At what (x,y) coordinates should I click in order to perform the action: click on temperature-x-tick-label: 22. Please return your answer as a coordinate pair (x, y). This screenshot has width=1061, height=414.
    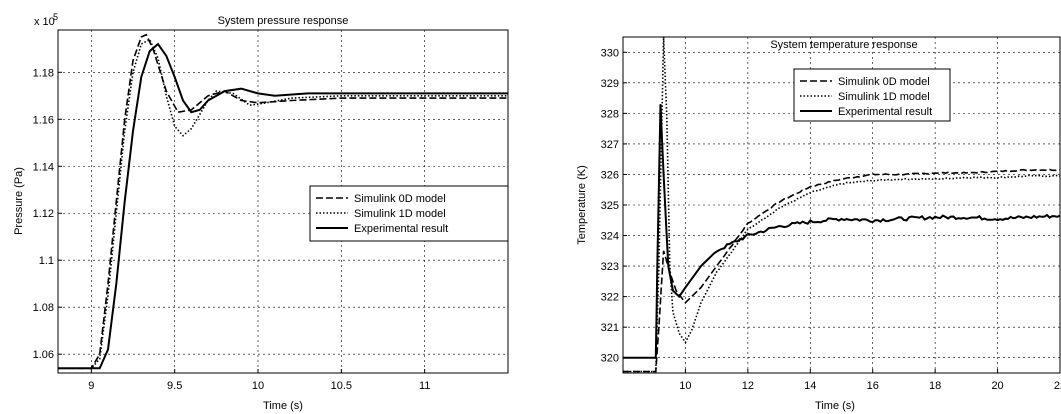
    Looking at the image, I should click on (1057, 386).